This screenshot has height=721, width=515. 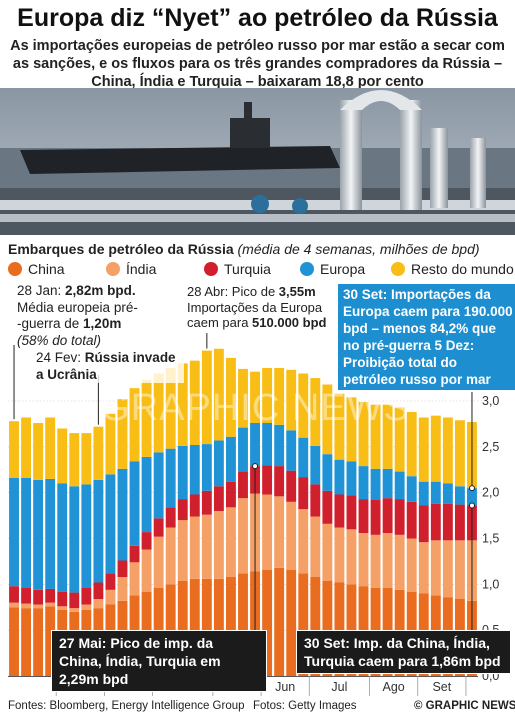 I want to click on legend-label-rest: Resto do mundo, so click(x=462, y=269).